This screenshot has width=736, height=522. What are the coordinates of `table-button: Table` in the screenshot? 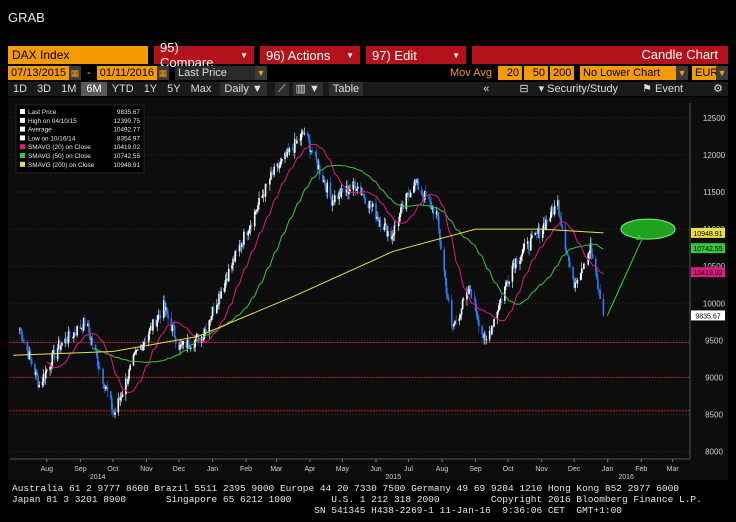 It's located at (346, 89).